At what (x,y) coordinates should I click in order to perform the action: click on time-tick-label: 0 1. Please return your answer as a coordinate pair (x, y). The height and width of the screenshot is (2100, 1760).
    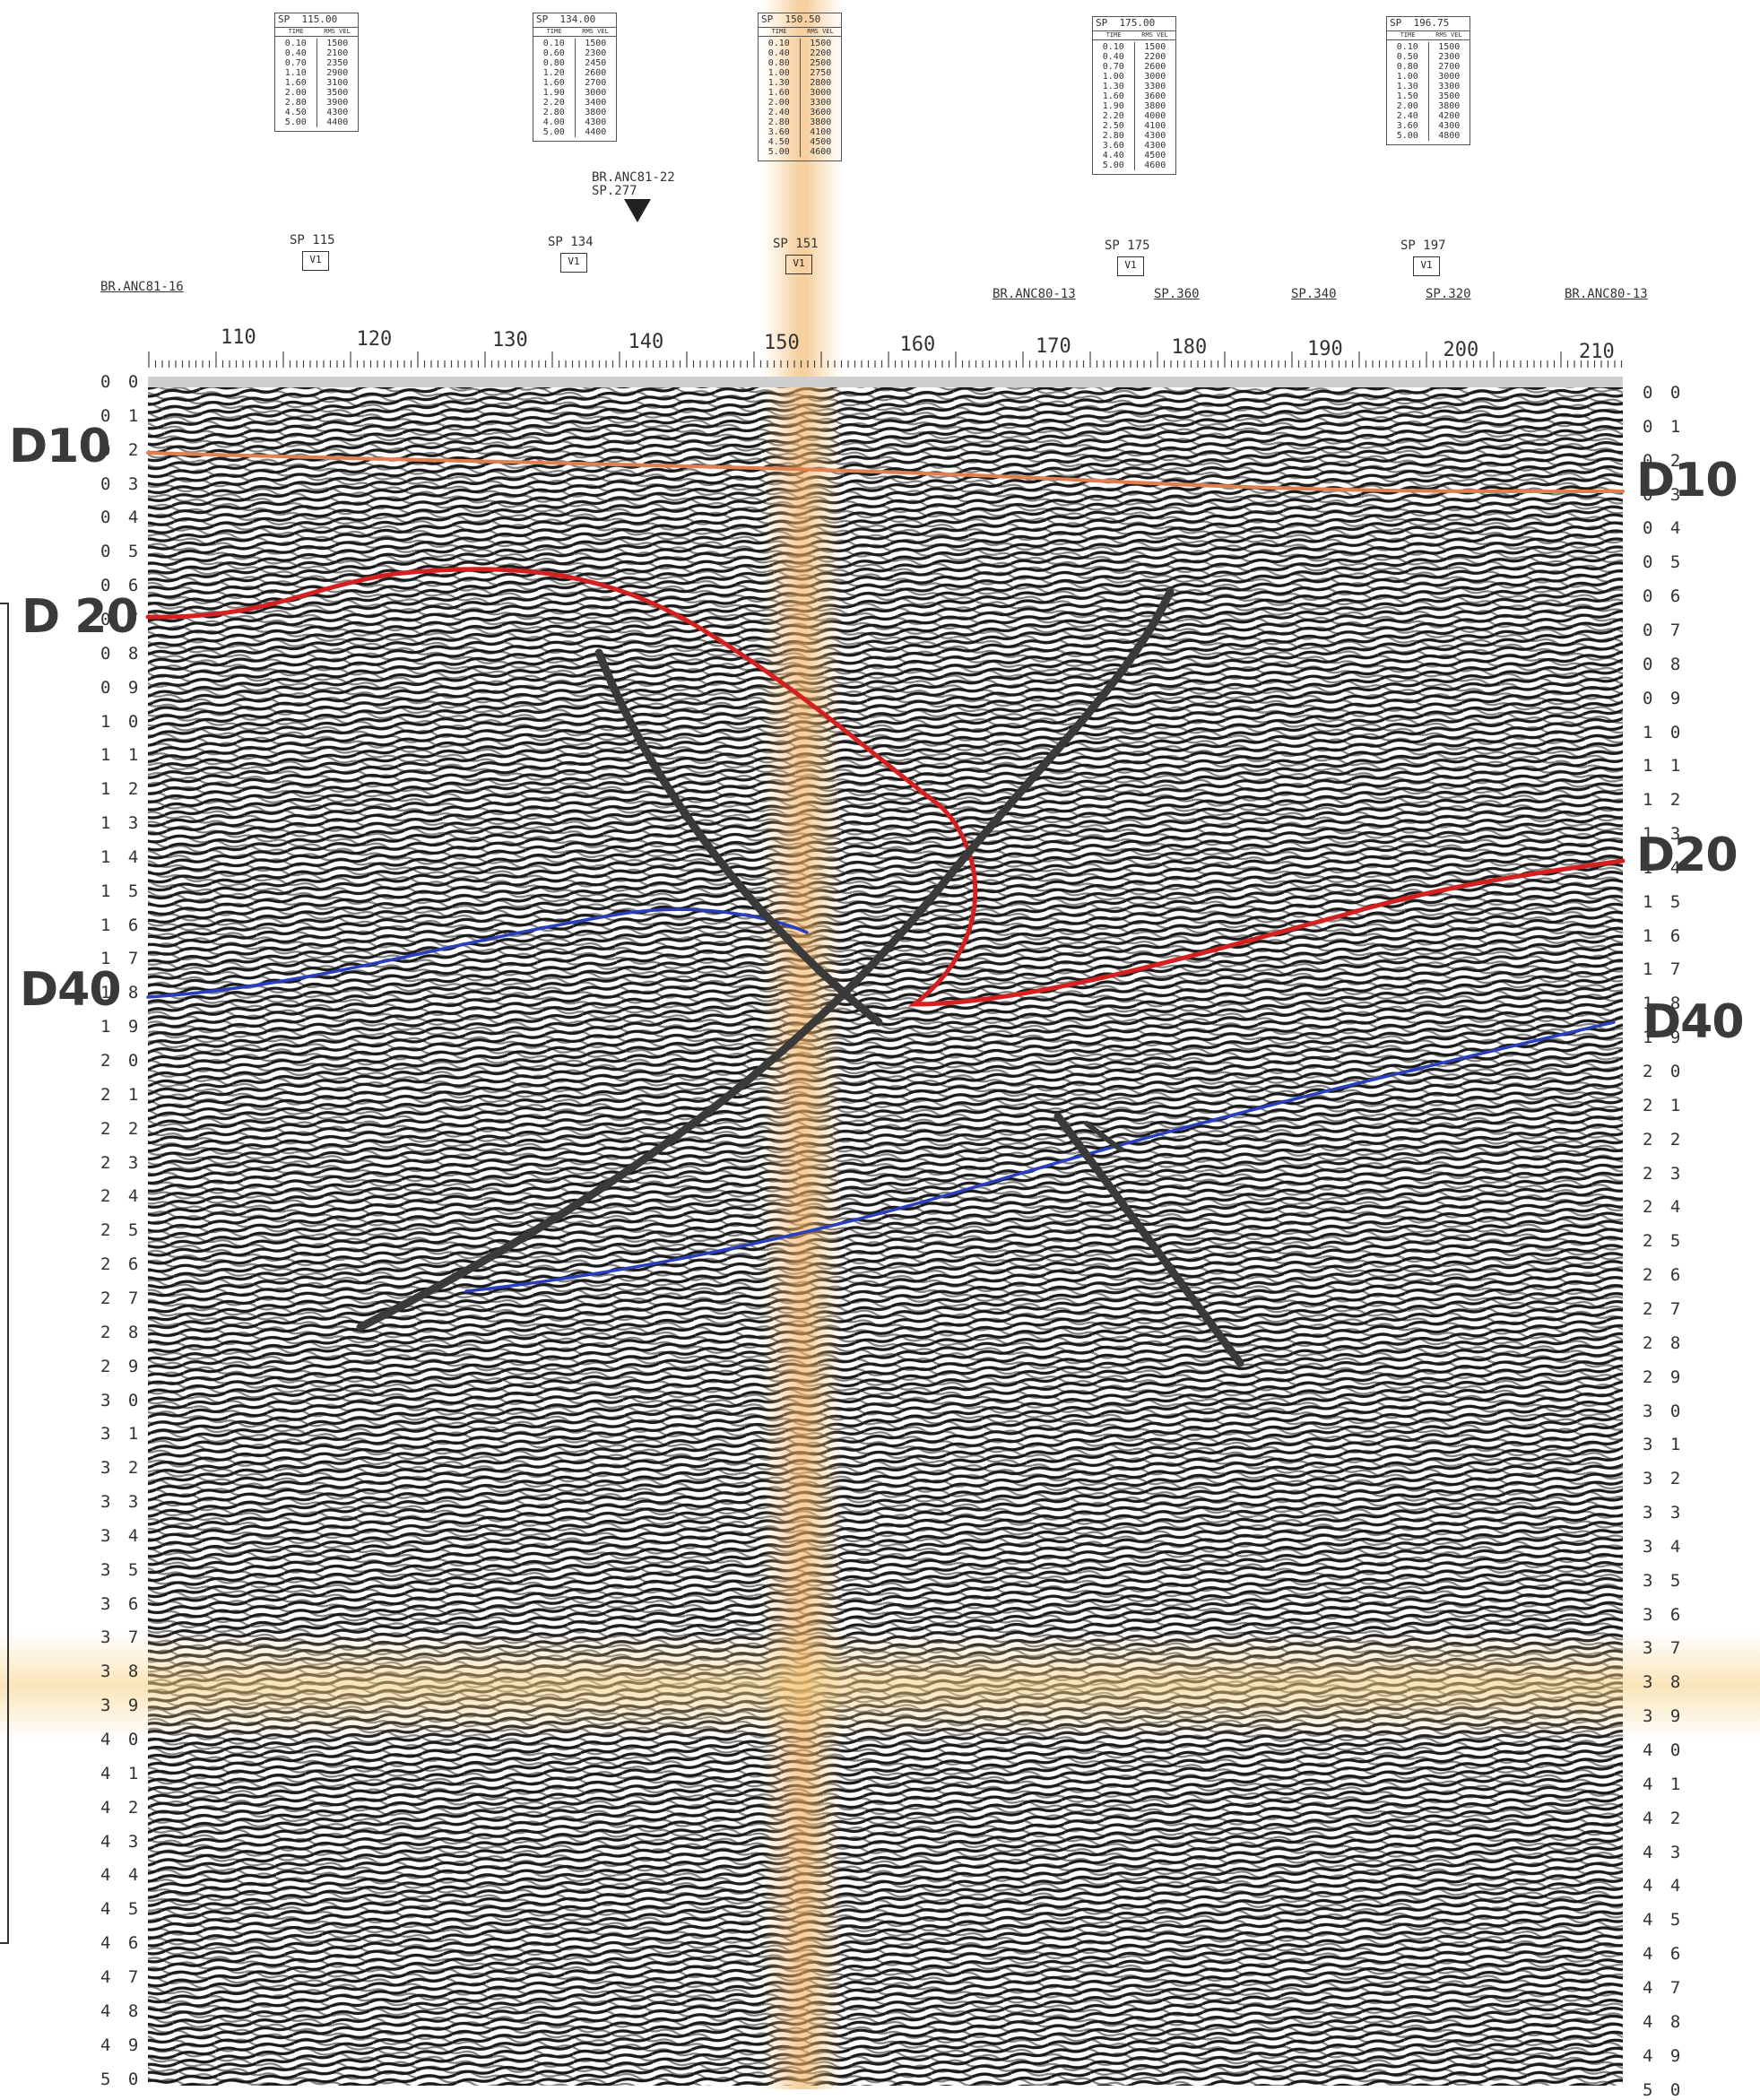
    Looking at the image, I should click on (1664, 426).